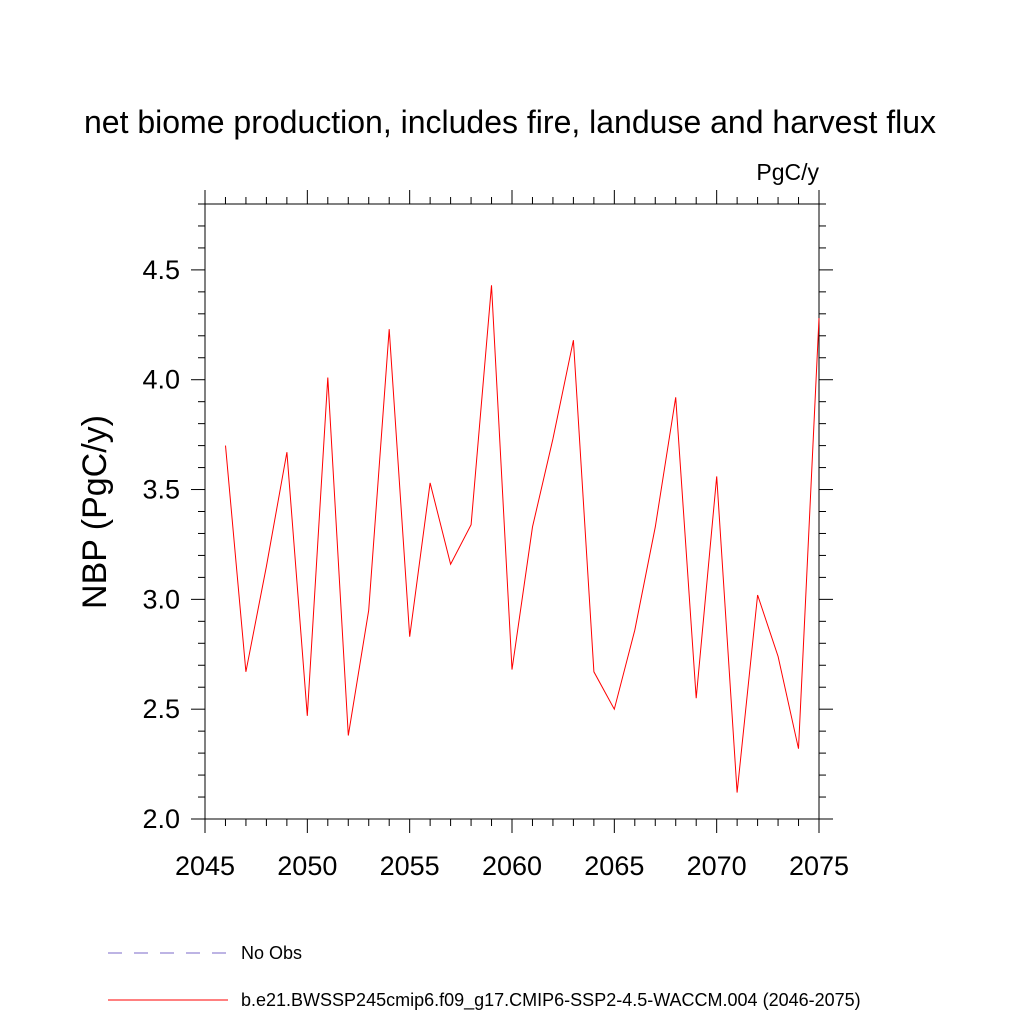 This screenshot has height=1024, width=1024. Describe the element at coordinates (161, 819) in the screenshot. I see `y-tick-label: 2.0` at that location.